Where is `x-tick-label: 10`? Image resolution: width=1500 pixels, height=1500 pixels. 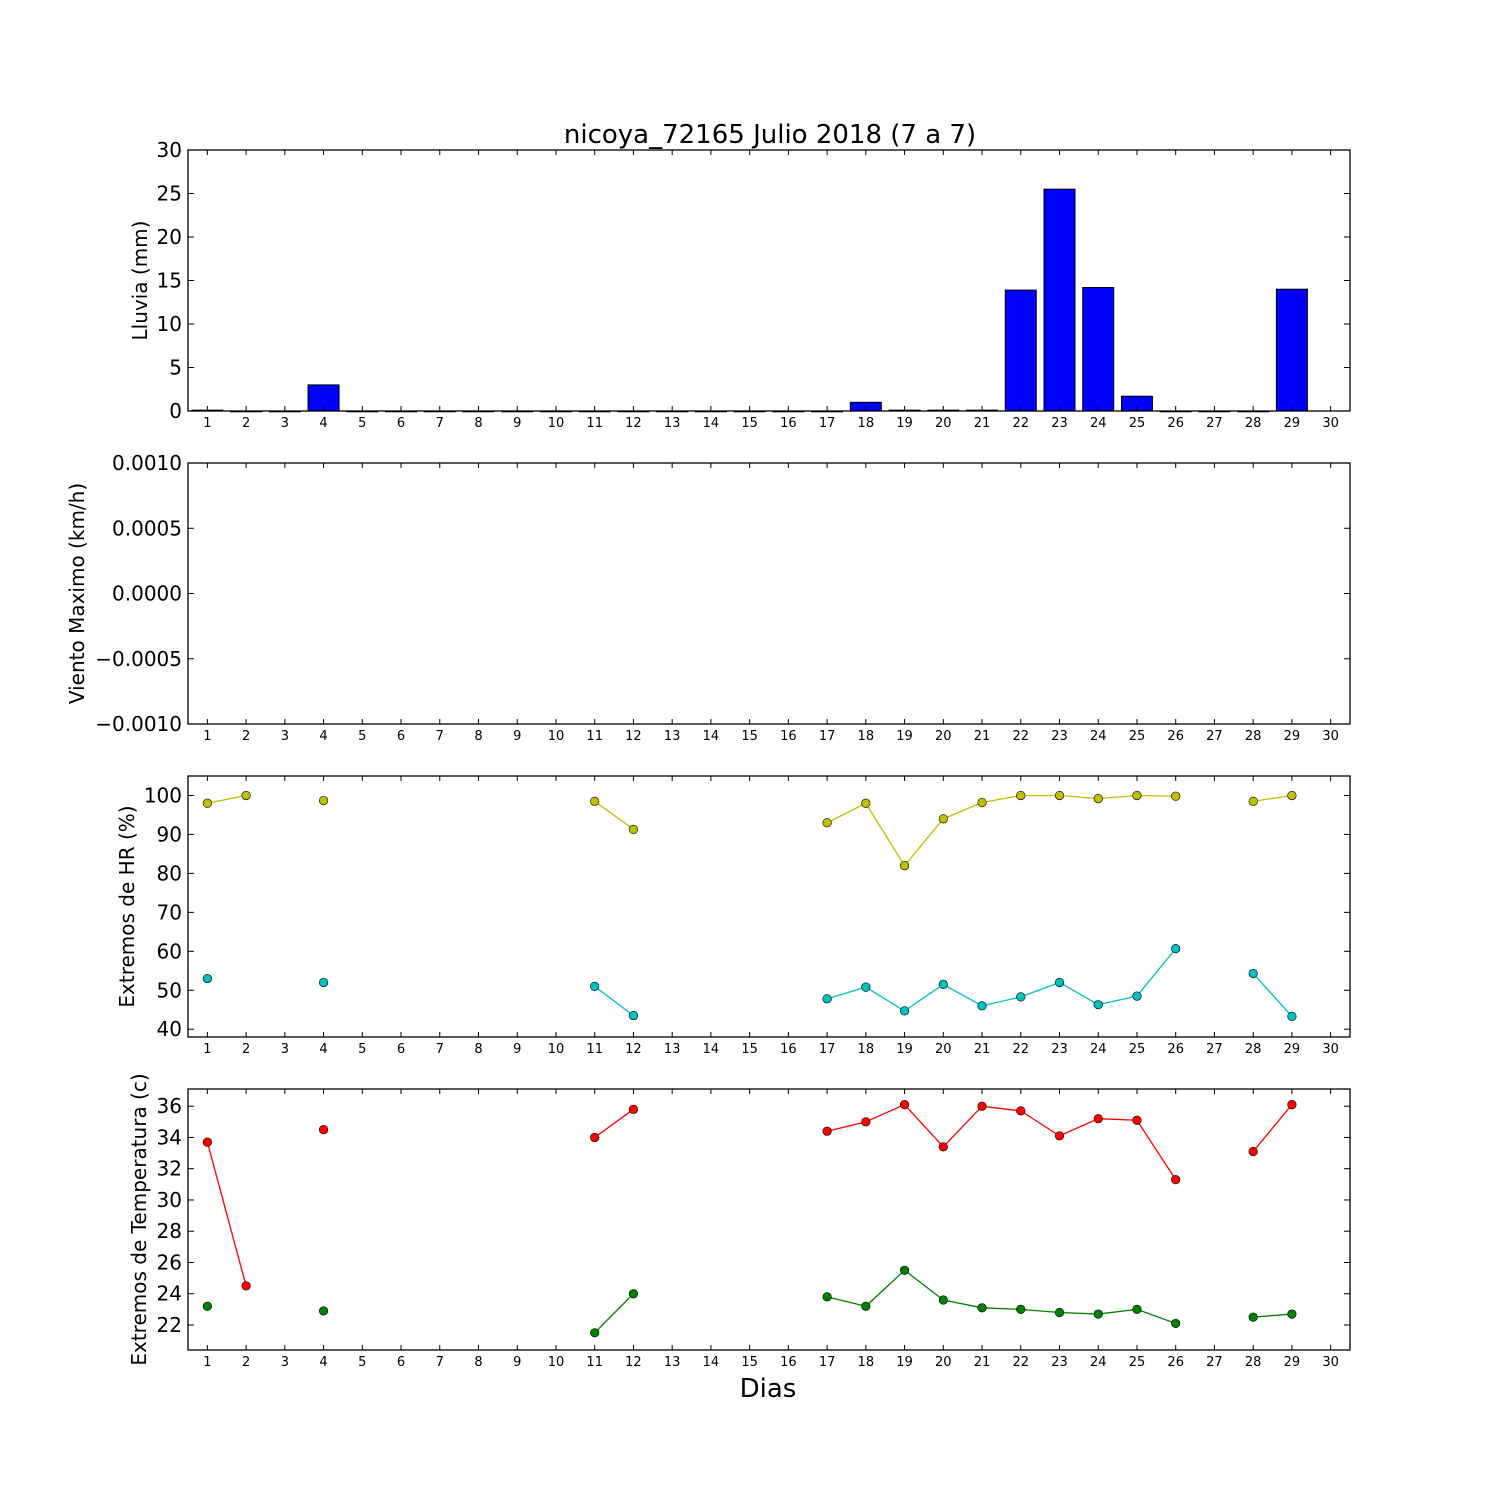 x-tick-label: 10 is located at coordinates (556, 1362).